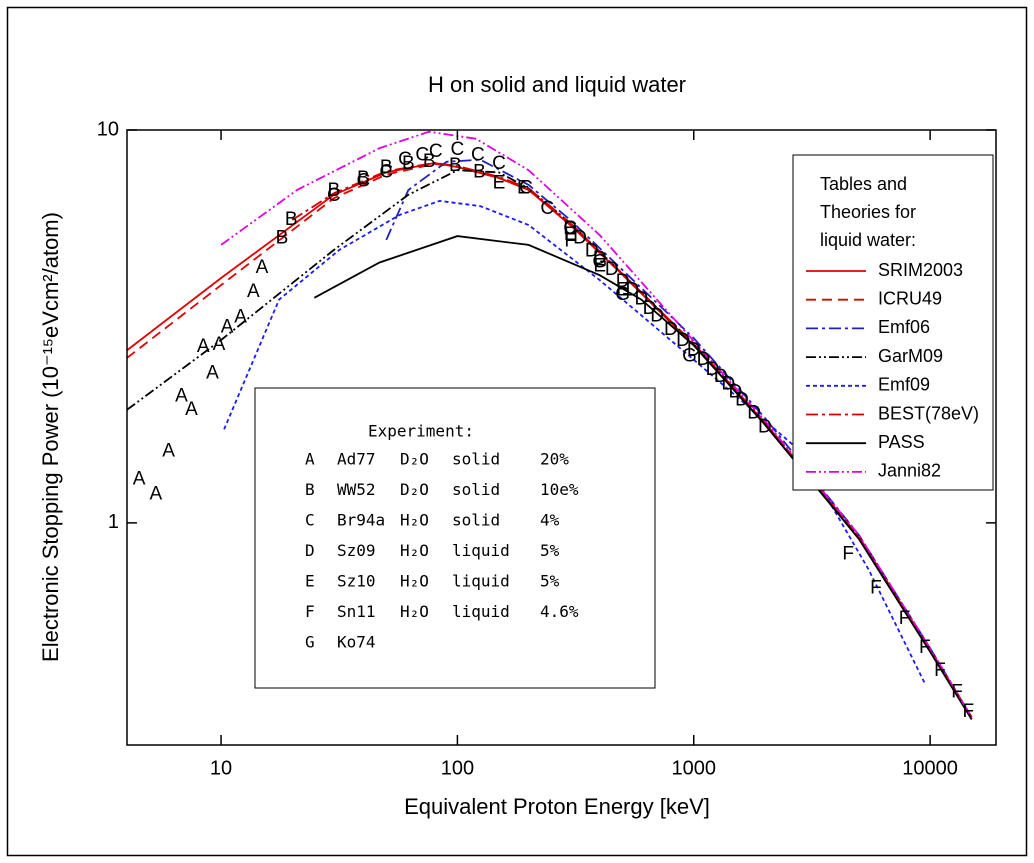  Describe the element at coordinates (550, 581) in the screenshot. I see `experiment-uncertainty: 5%` at that location.